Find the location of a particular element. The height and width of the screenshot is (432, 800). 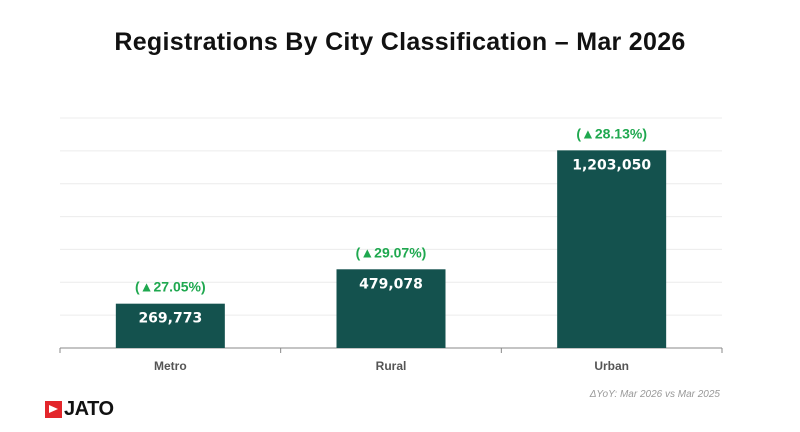

yoy-label: (▲29.07%) is located at coordinates (391, 252).